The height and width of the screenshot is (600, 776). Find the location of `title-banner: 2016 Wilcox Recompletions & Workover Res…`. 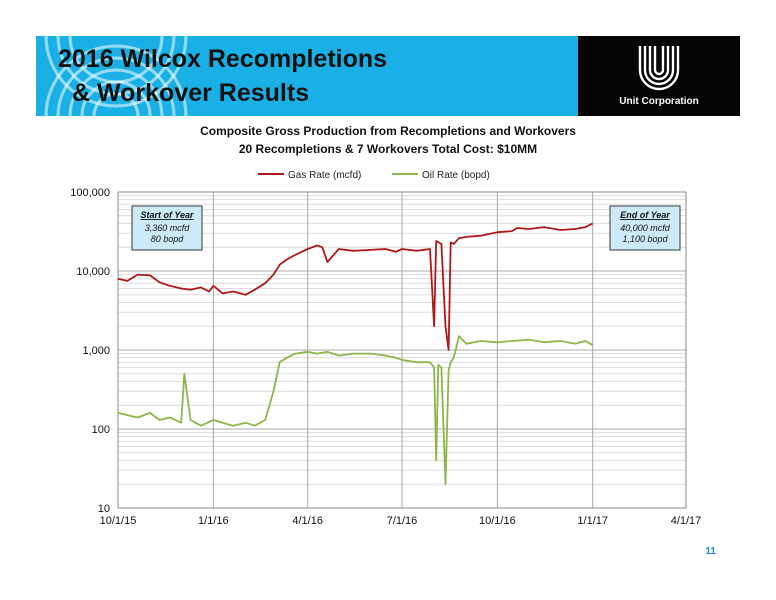

title-banner: 2016 Wilcox Recompletions & Workover Res… is located at coordinates (388, 76).